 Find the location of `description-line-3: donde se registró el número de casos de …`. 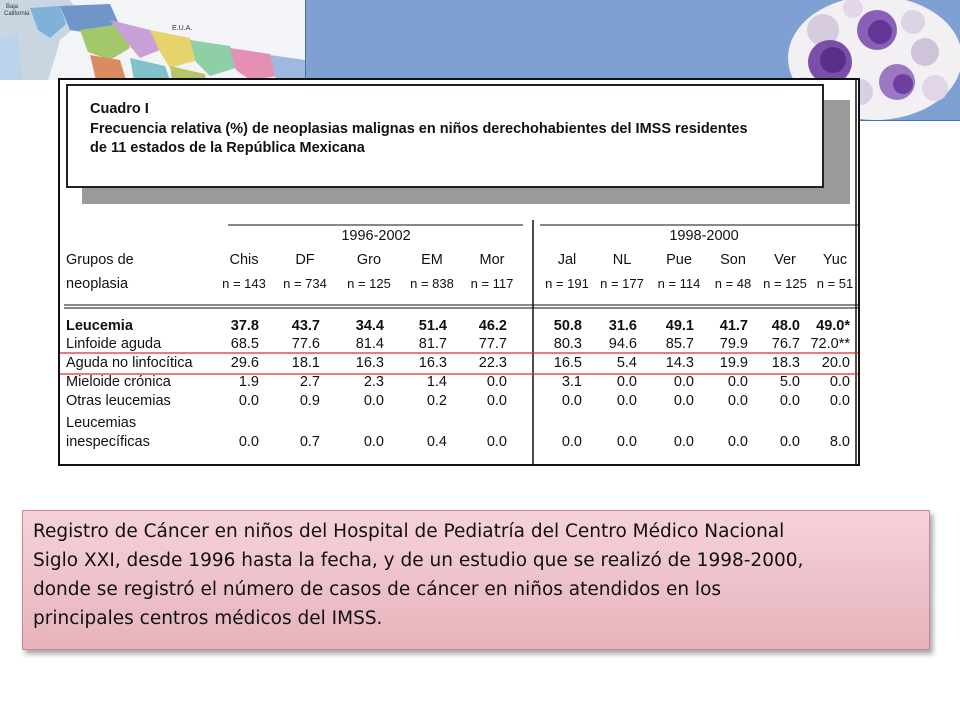

description-line-3: donde se registró el número de casos de … is located at coordinates (377, 589).